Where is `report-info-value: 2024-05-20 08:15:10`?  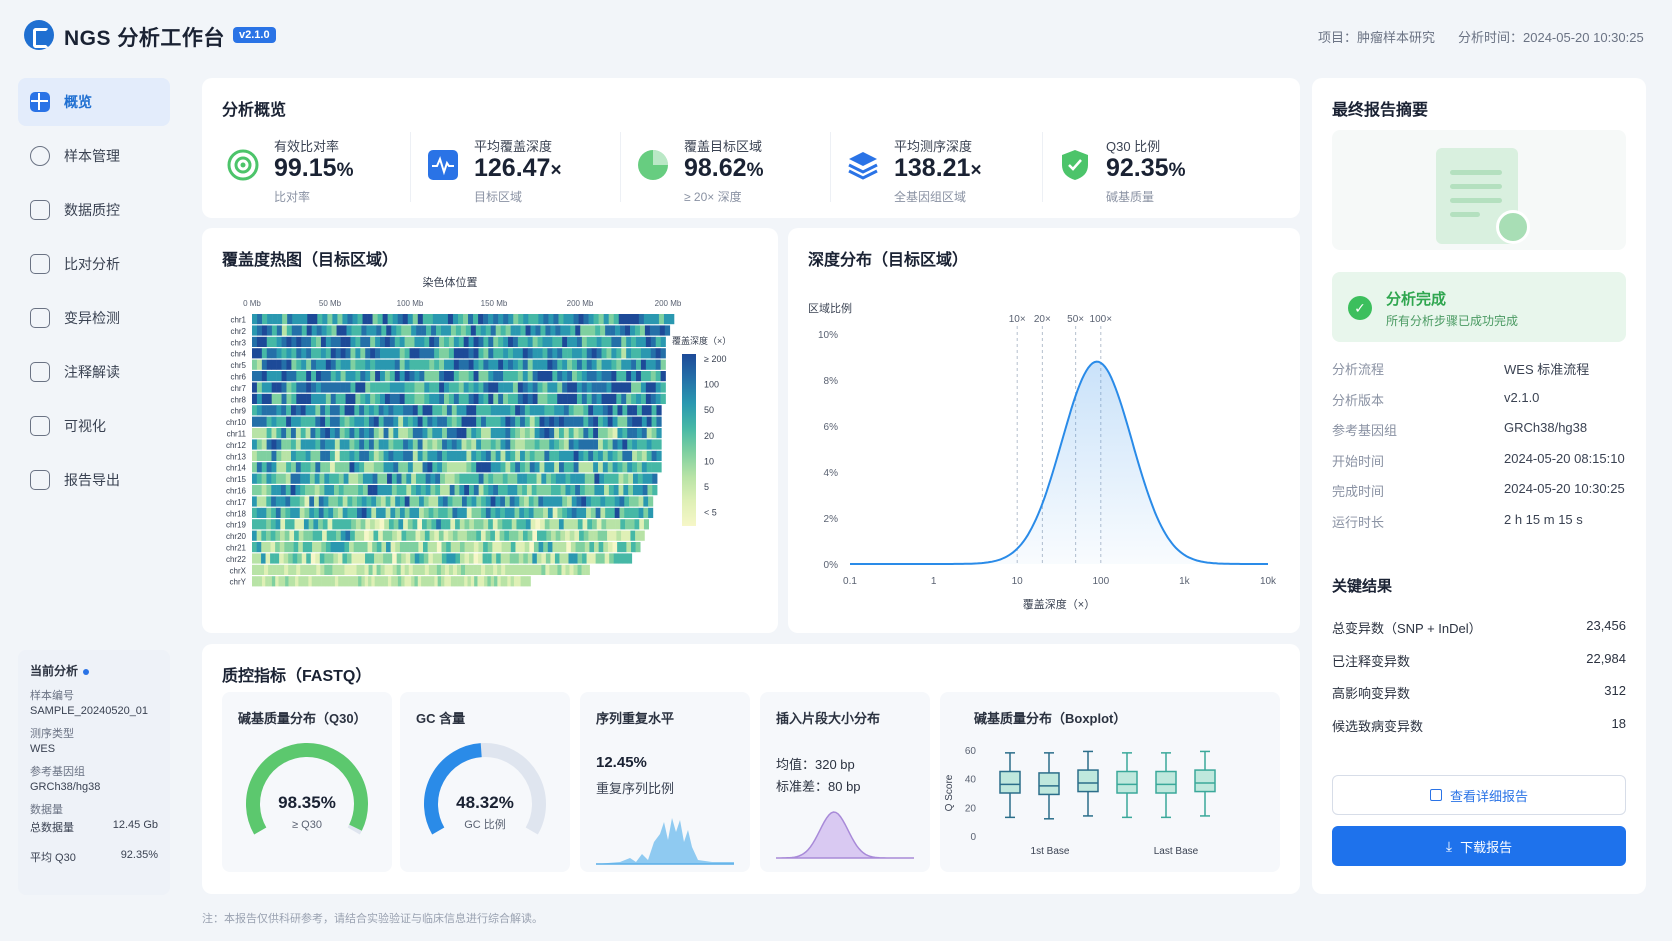 report-info-value: 2024-05-20 08:15:10 is located at coordinates (1564, 458).